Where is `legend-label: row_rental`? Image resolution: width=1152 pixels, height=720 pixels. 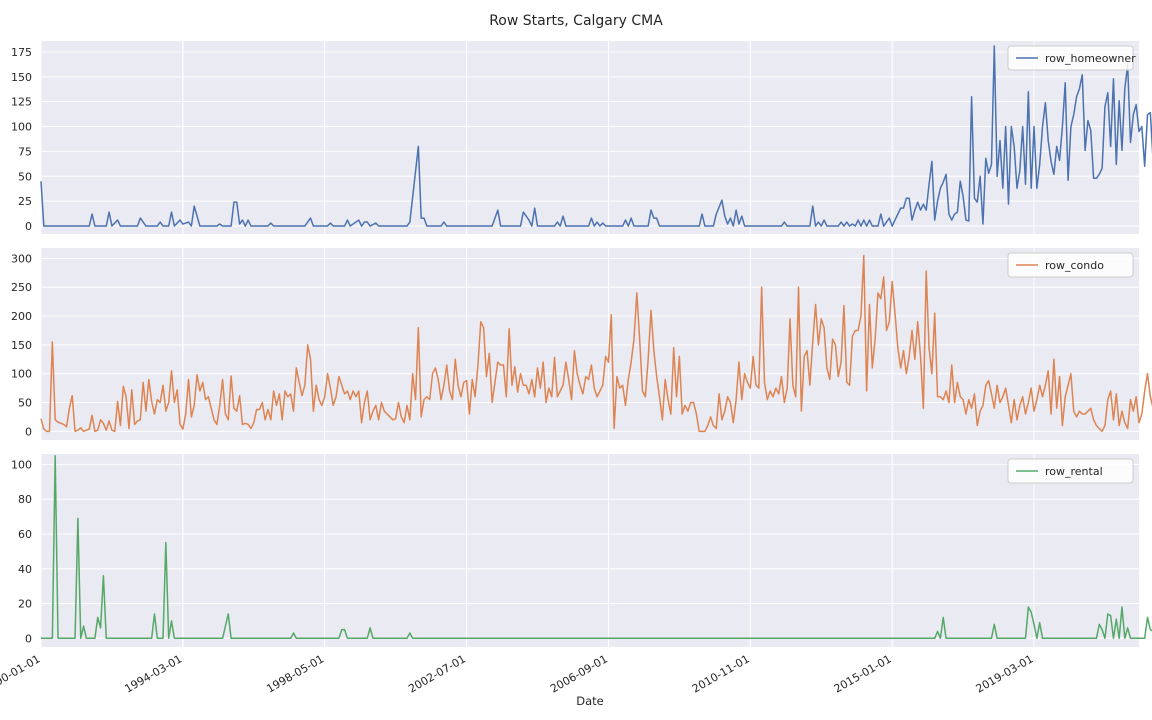
legend-label: row_rental is located at coordinates (1074, 471).